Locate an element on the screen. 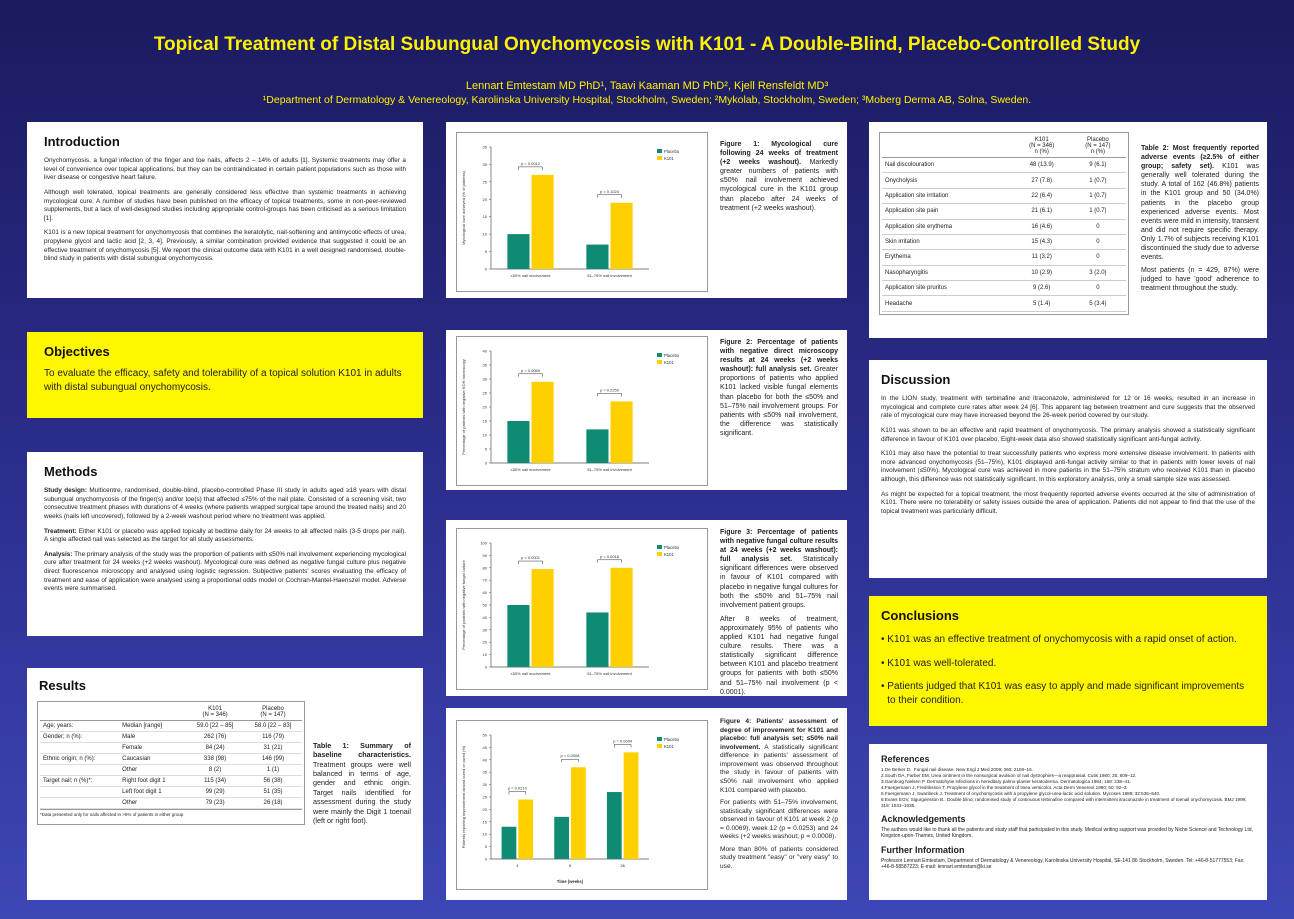 The height and width of the screenshot is (919, 1294). table2-cell-k101: 11 (3.2) is located at coordinates (1041, 257).